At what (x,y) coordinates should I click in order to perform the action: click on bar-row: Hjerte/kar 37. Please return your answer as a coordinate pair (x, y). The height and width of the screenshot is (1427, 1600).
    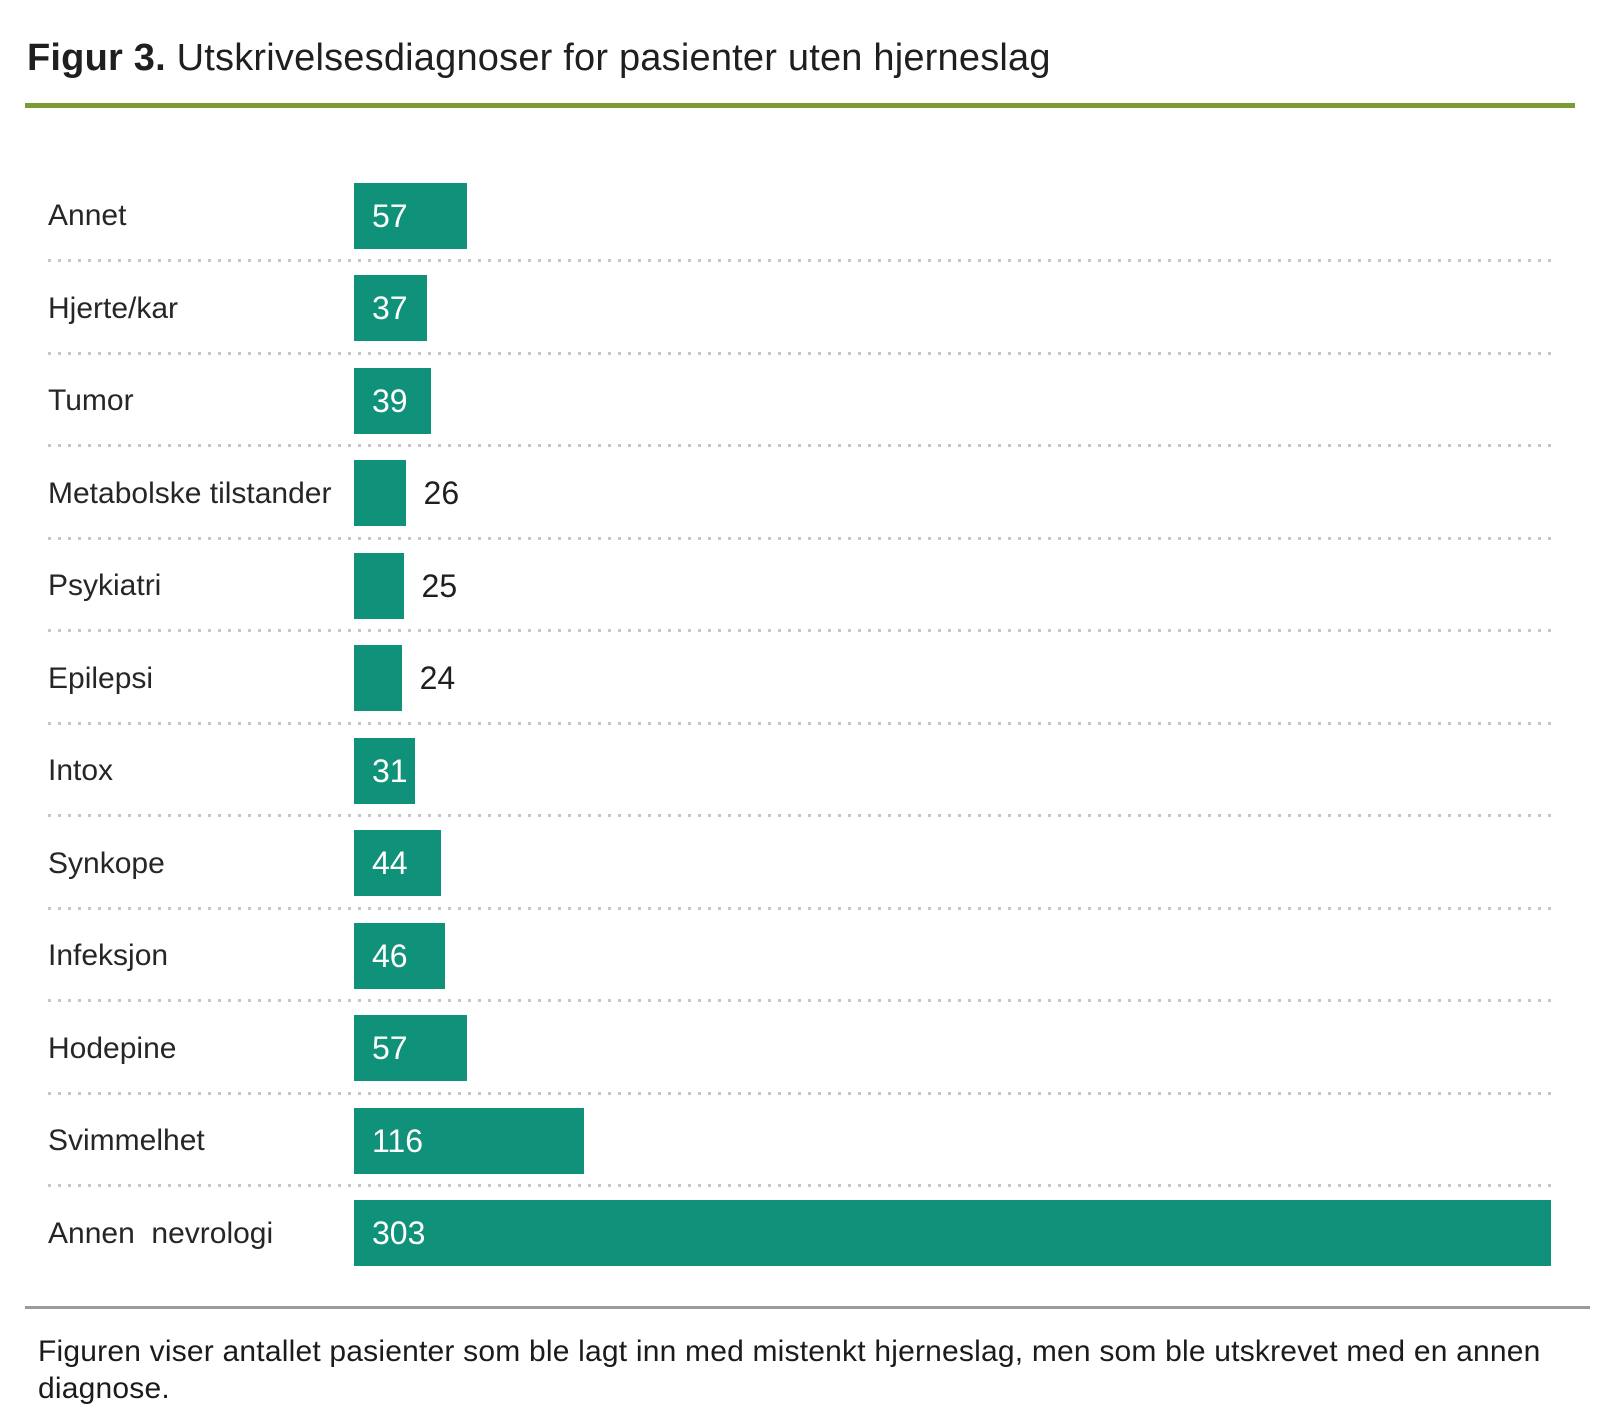
    Looking at the image, I should click on (799, 308).